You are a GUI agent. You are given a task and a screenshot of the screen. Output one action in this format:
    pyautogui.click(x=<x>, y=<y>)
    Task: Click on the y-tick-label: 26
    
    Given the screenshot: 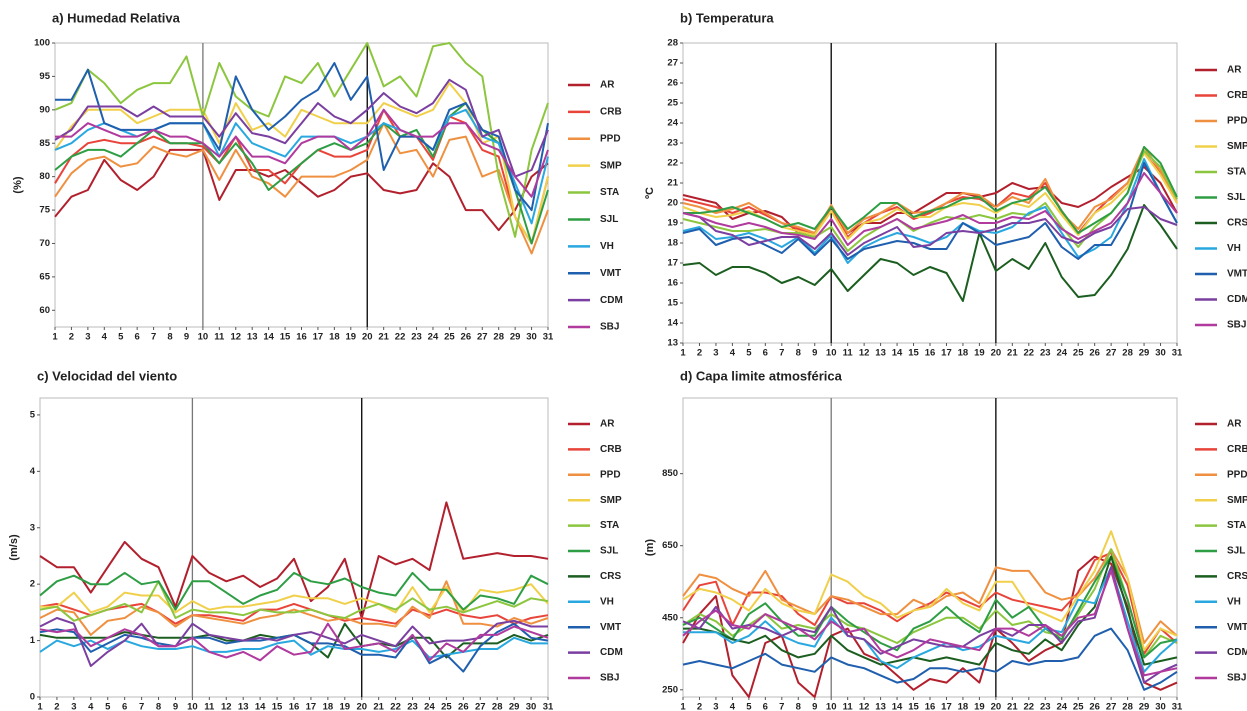 What is the action you would take?
    pyautogui.click(x=672, y=83)
    